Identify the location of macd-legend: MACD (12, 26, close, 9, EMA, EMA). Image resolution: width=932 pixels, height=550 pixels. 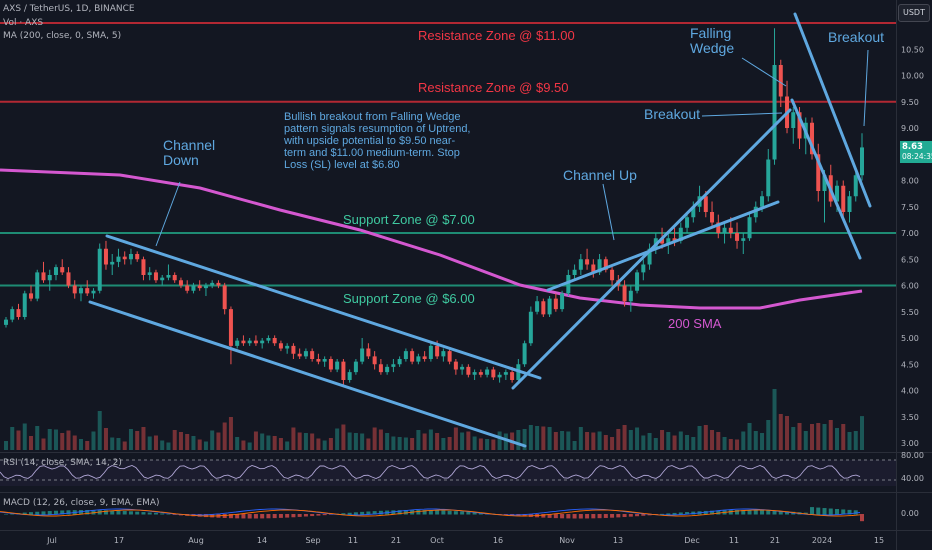
(81, 503).